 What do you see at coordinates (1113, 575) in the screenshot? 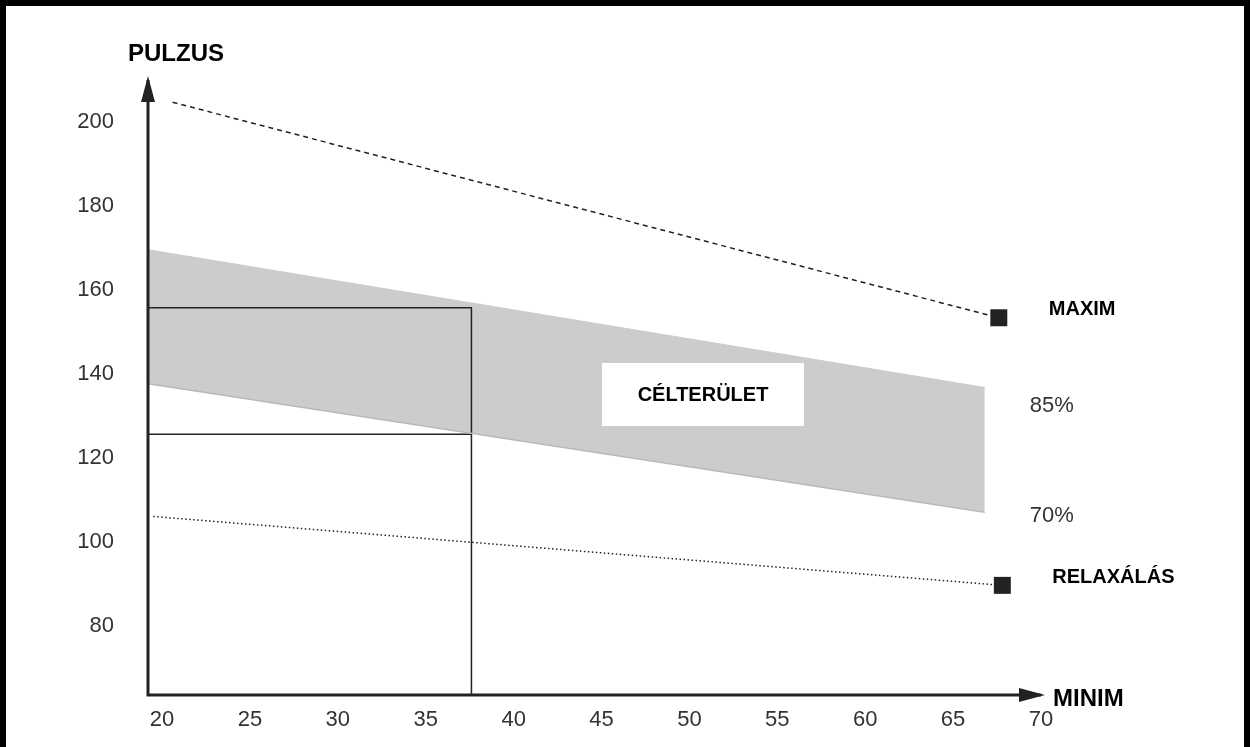
I see `text: RELAXÁLÁS` at bounding box center [1113, 575].